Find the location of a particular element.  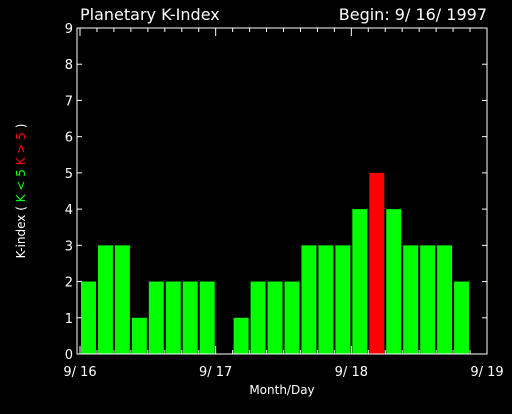

y-tick-label: 9 is located at coordinates (69, 29).